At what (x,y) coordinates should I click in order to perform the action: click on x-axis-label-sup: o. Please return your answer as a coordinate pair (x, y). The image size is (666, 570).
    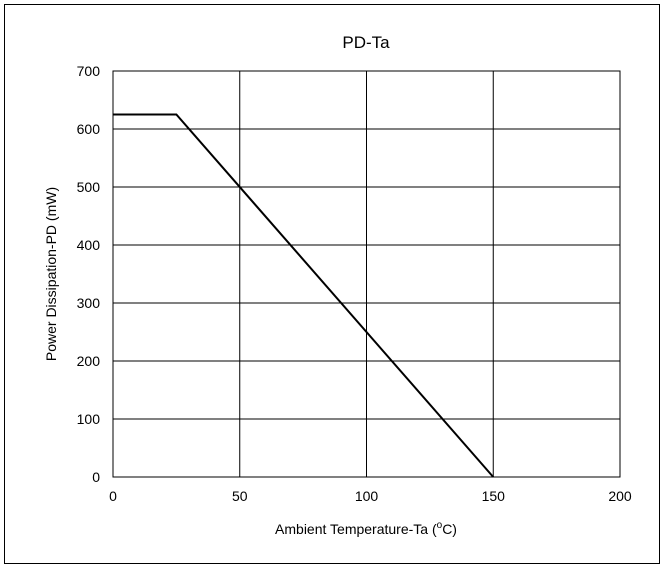
    Looking at the image, I should click on (440, 525).